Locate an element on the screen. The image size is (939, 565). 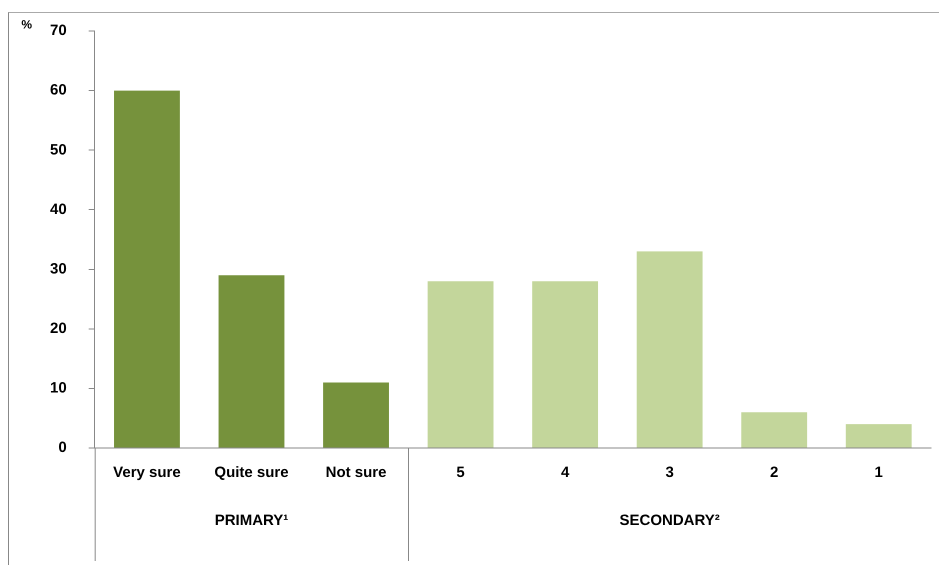
y-tick-label: 10 is located at coordinates (58, 388).